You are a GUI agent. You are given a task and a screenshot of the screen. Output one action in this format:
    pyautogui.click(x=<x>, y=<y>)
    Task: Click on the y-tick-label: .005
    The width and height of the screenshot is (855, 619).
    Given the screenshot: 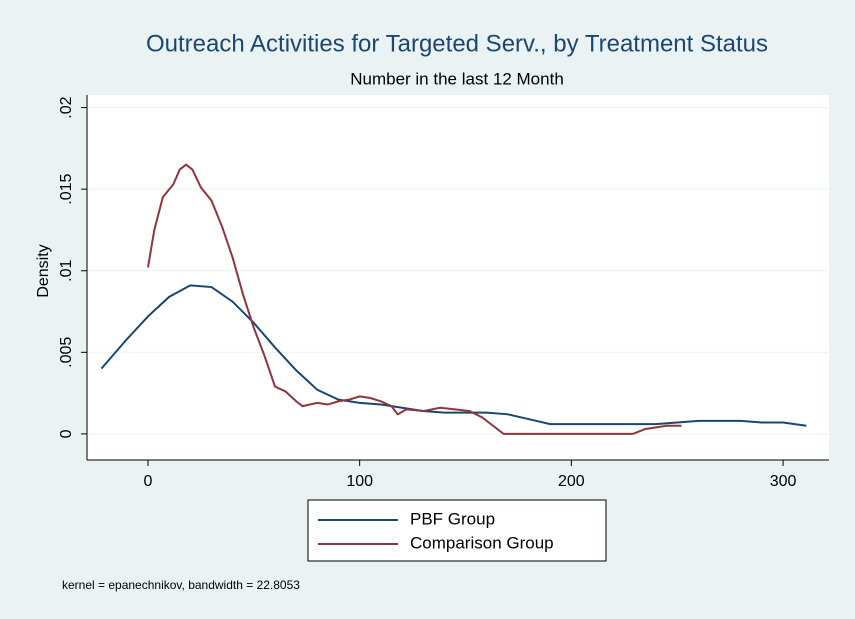 What is the action you would take?
    pyautogui.click(x=66, y=352)
    